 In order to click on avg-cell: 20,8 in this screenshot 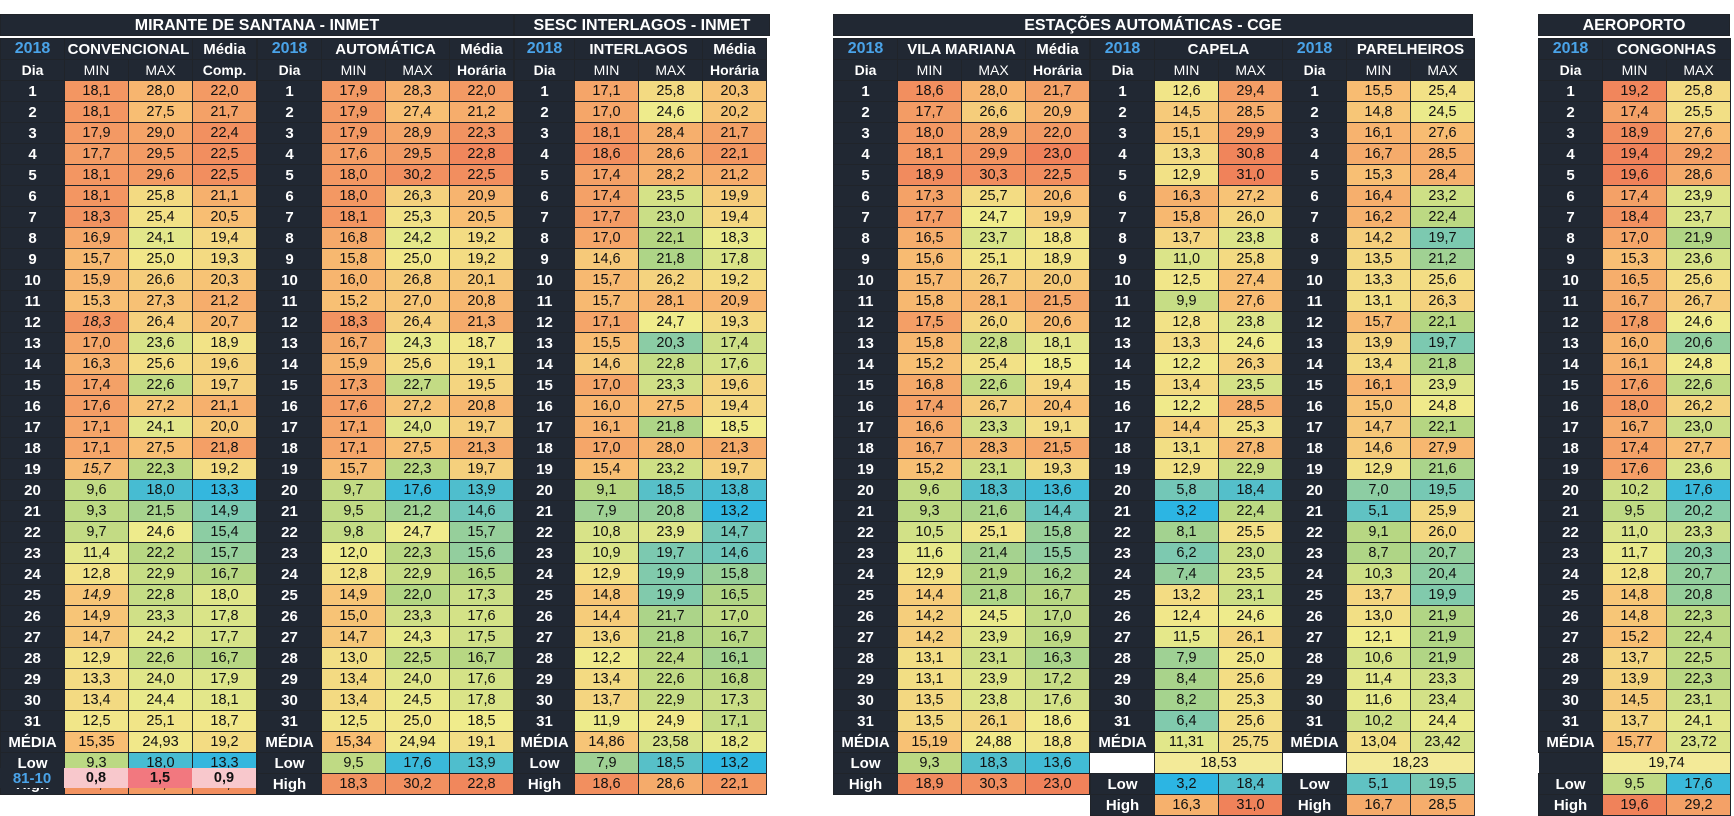, I will do `click(482, 406)`.